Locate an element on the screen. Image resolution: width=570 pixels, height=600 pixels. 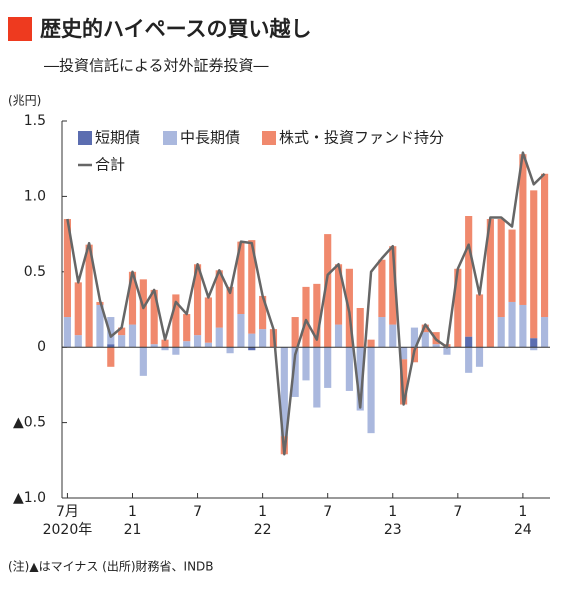
chart-title: 歴史的ハイペースの買い越し is located at coordinates (176, 29).